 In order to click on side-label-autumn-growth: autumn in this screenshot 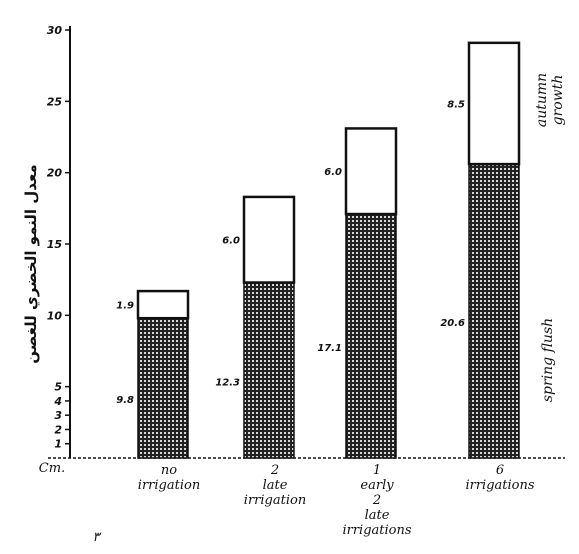, I will do `click(542, 100)`.